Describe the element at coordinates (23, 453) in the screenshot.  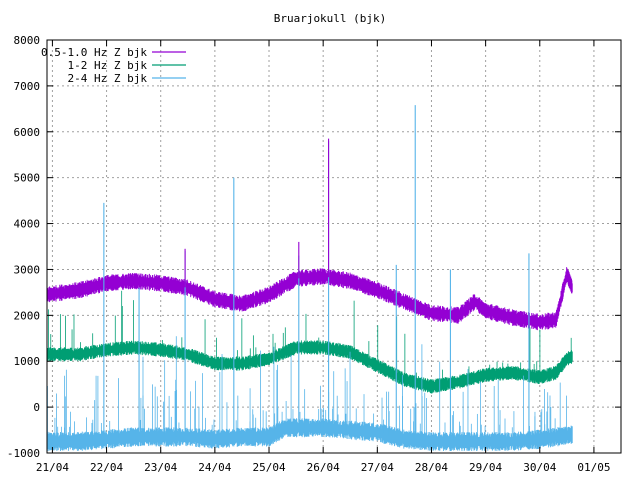
I see `y-tick-label: -1000` at that location.